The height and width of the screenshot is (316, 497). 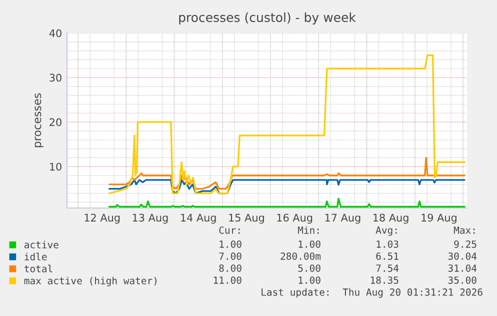 What do you see at coordinates (267, 18) in the screenshot?
I see `chart-title: processes (custol) - by week` at bounding box center [267, 18].